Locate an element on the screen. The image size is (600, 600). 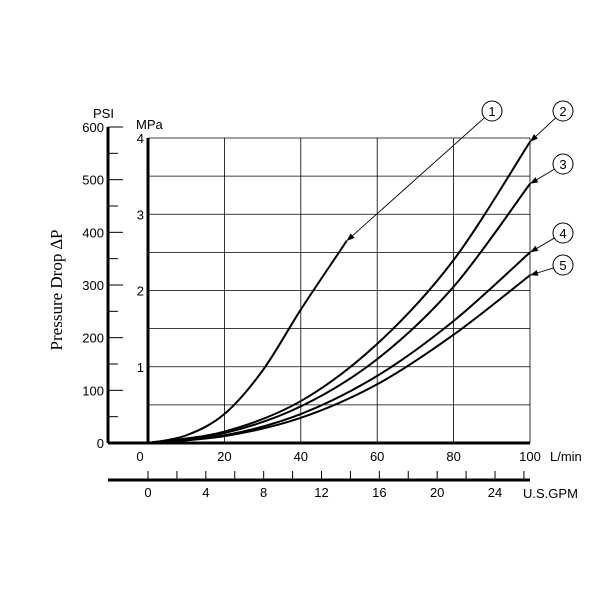
lmin-tick-label: 40 is located at coordinates (301, 456).